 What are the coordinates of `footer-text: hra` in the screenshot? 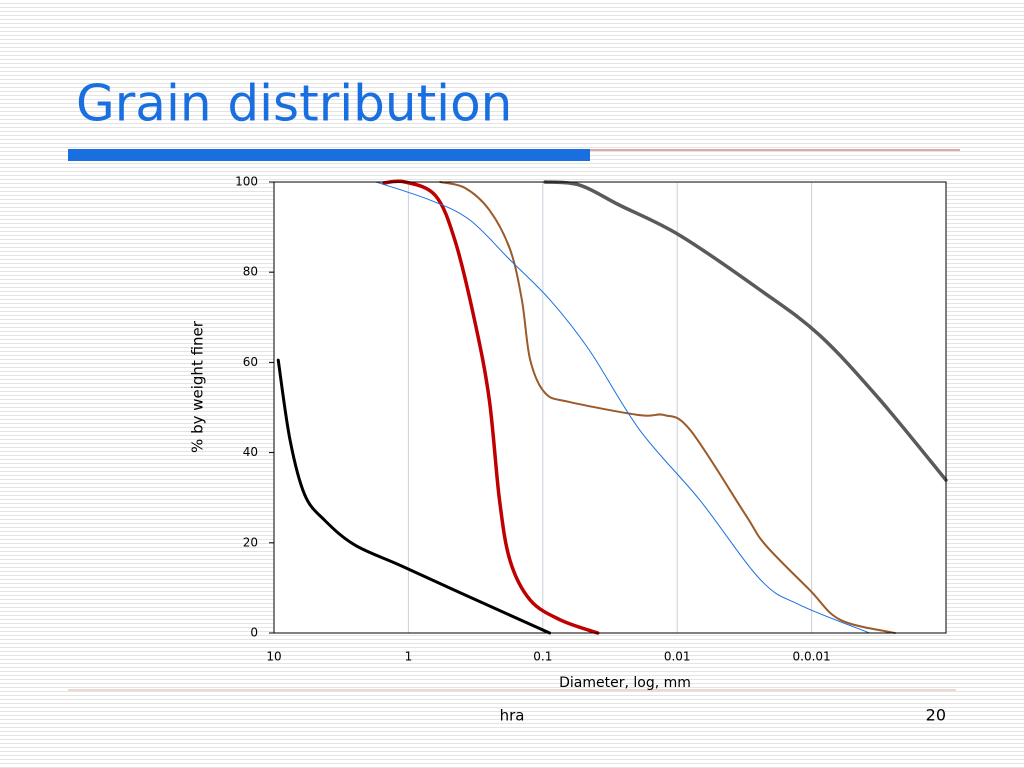 It's located at (512, 716).